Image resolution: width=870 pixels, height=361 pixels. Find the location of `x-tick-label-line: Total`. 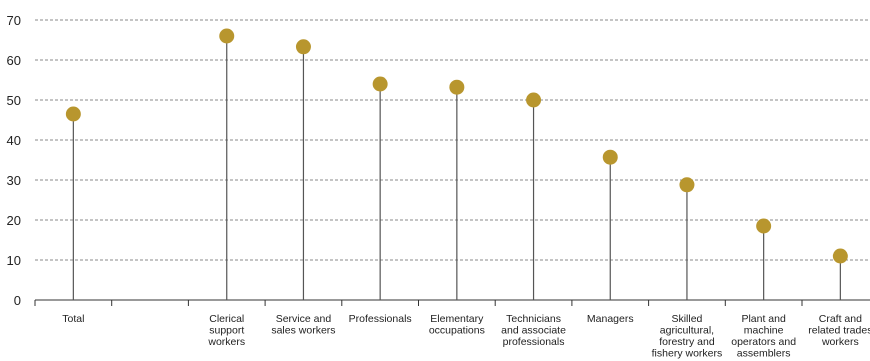

x-tick-label-line: Total is located at coordinates (73, 319).